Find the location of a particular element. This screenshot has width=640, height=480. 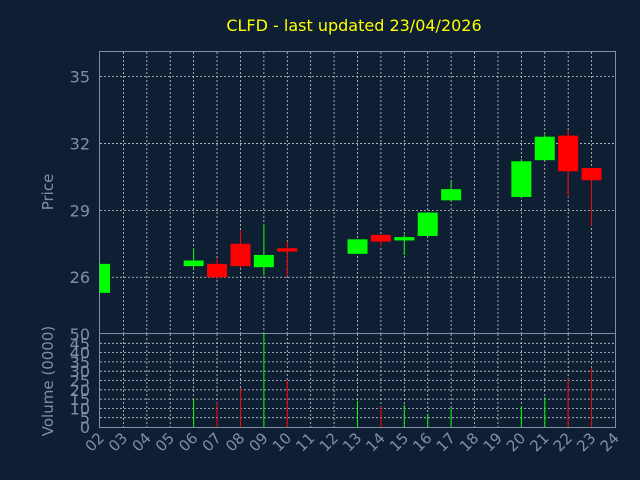

x-tick-label: 05 is located at coordinates (165, 442).